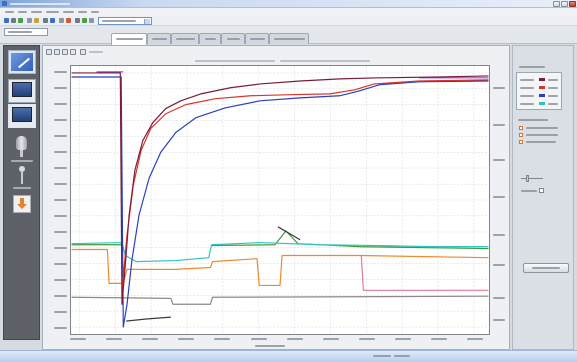  What do you see at coordinates (65, 52) in the screenshot?
I see `cursor-icon` at bounding box center [65, 52].